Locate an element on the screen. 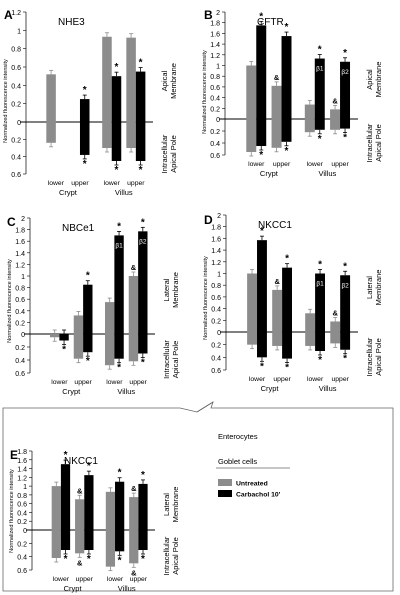 This screenshot has height=595, width=400. callout-pointer is located at coordinates (205, 407).